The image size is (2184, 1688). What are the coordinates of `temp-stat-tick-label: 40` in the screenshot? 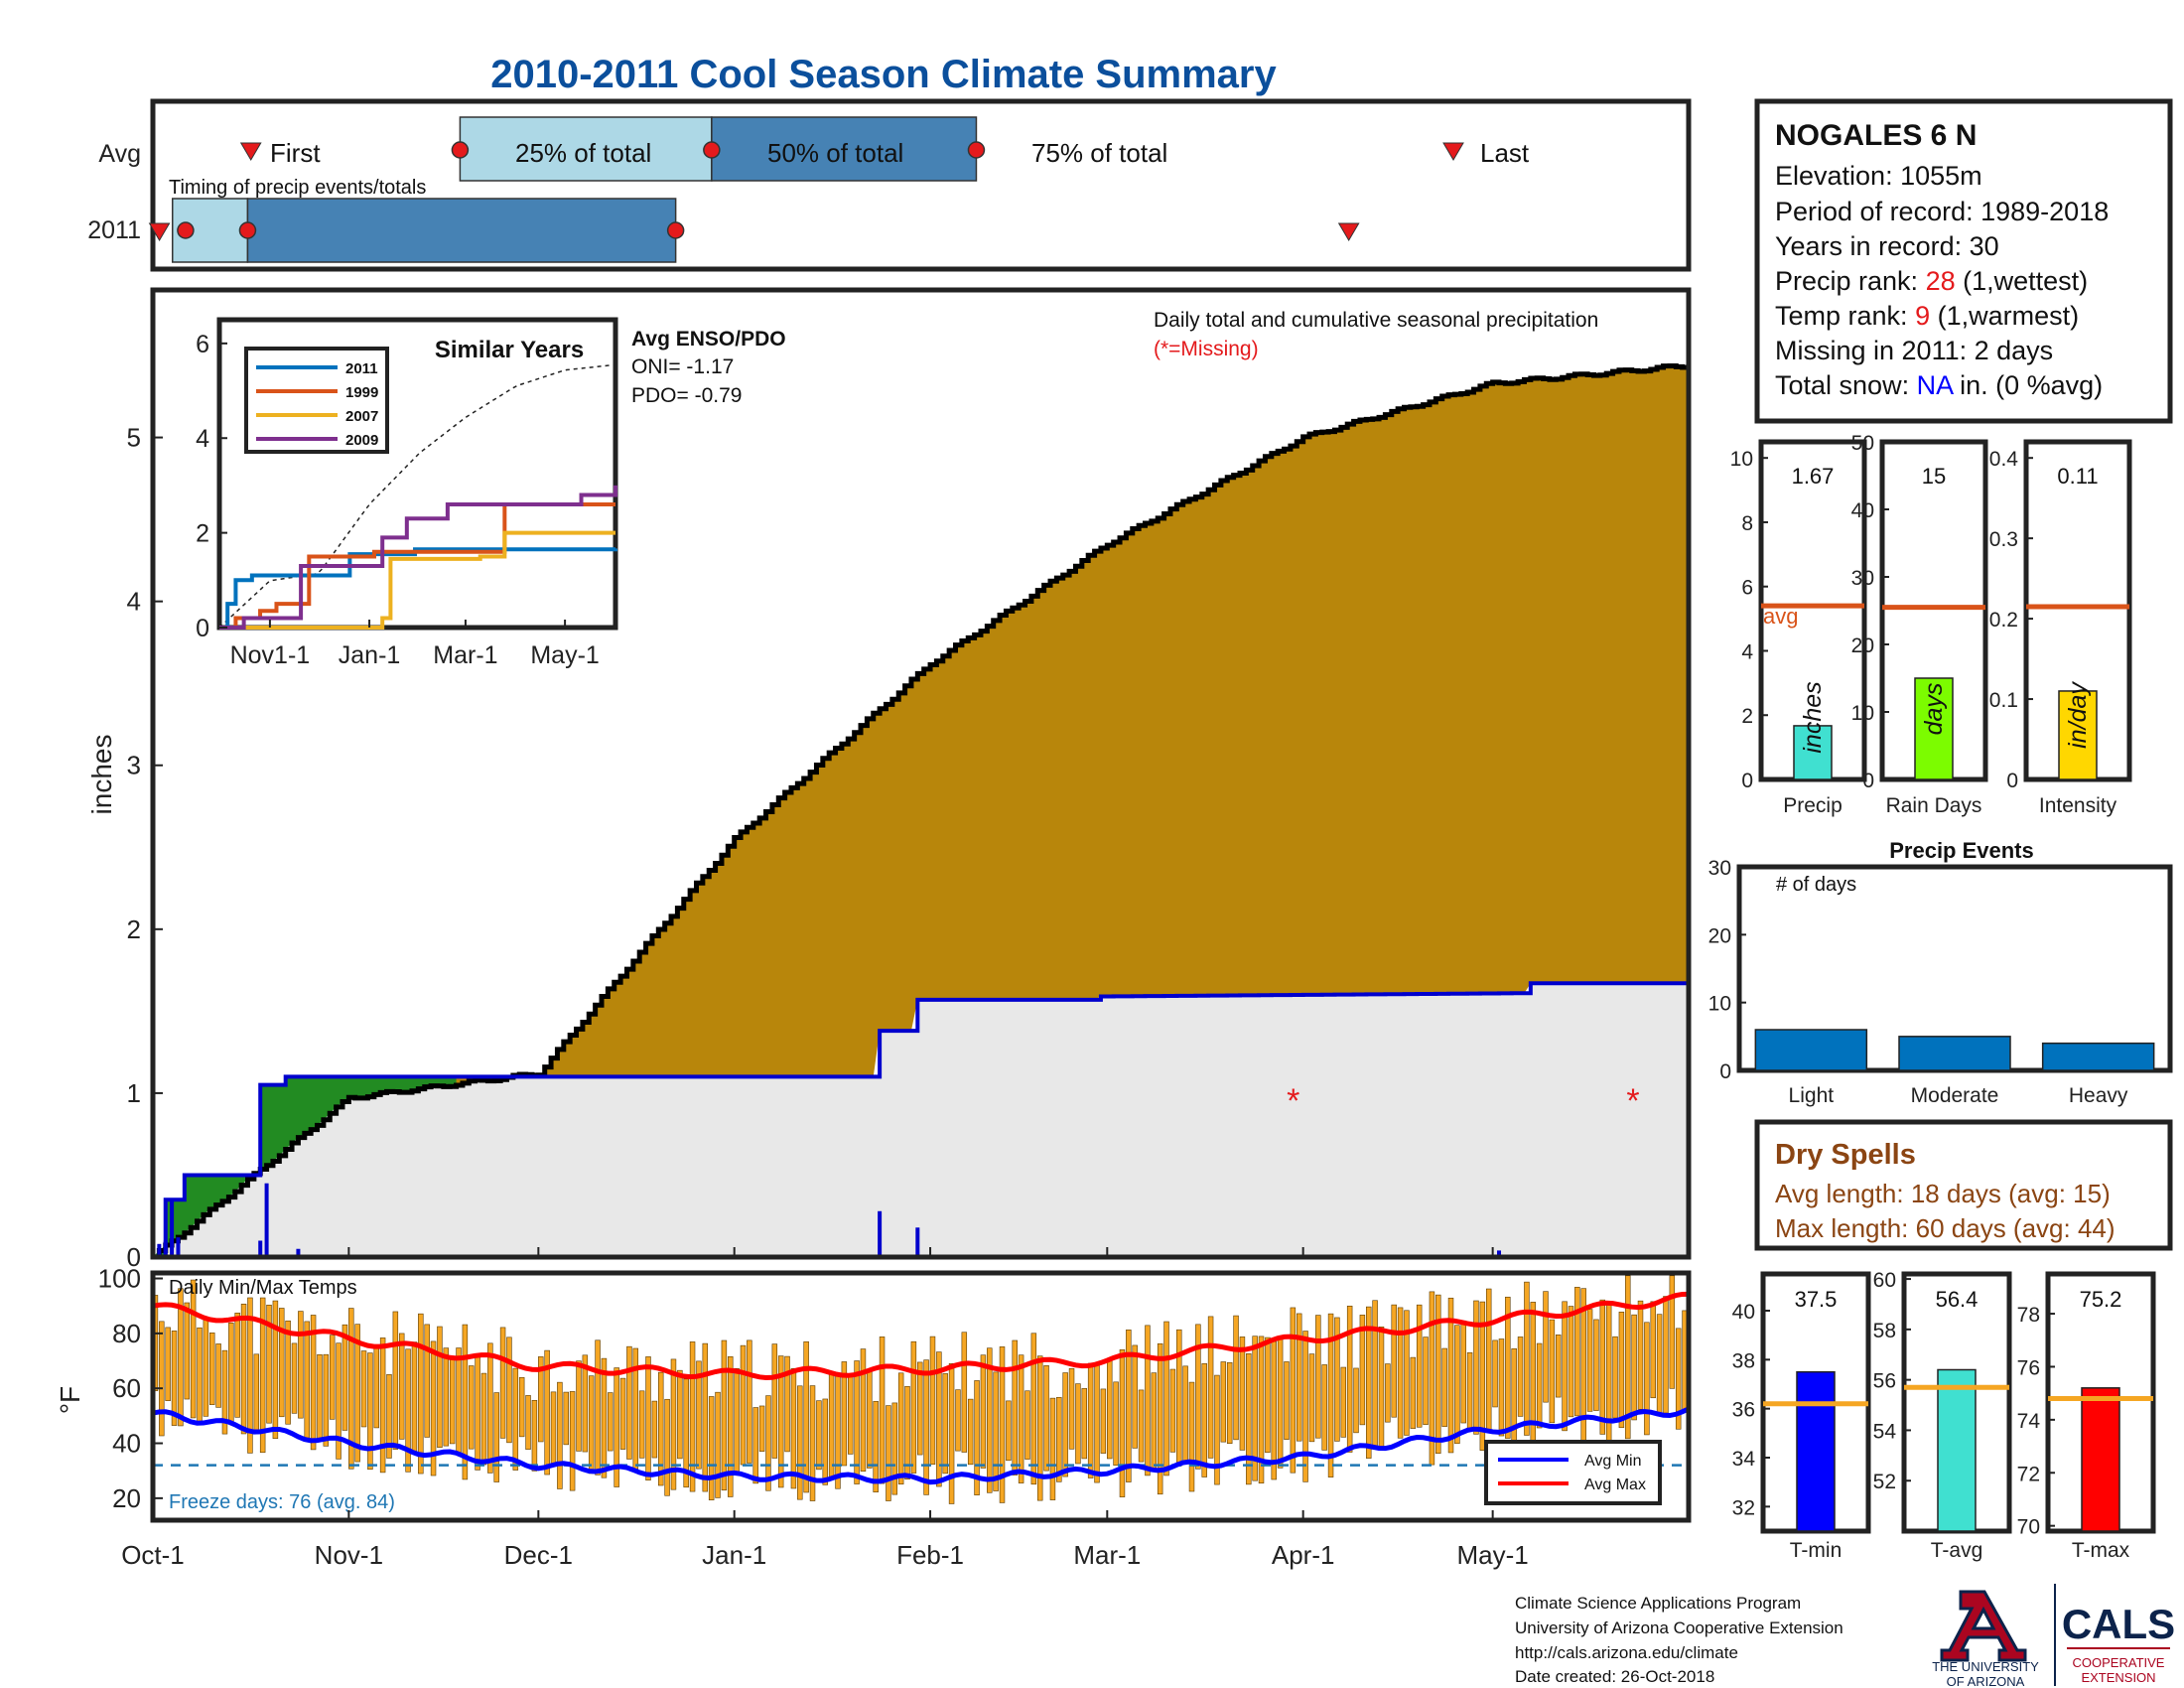 It's located at (1743, 1312).